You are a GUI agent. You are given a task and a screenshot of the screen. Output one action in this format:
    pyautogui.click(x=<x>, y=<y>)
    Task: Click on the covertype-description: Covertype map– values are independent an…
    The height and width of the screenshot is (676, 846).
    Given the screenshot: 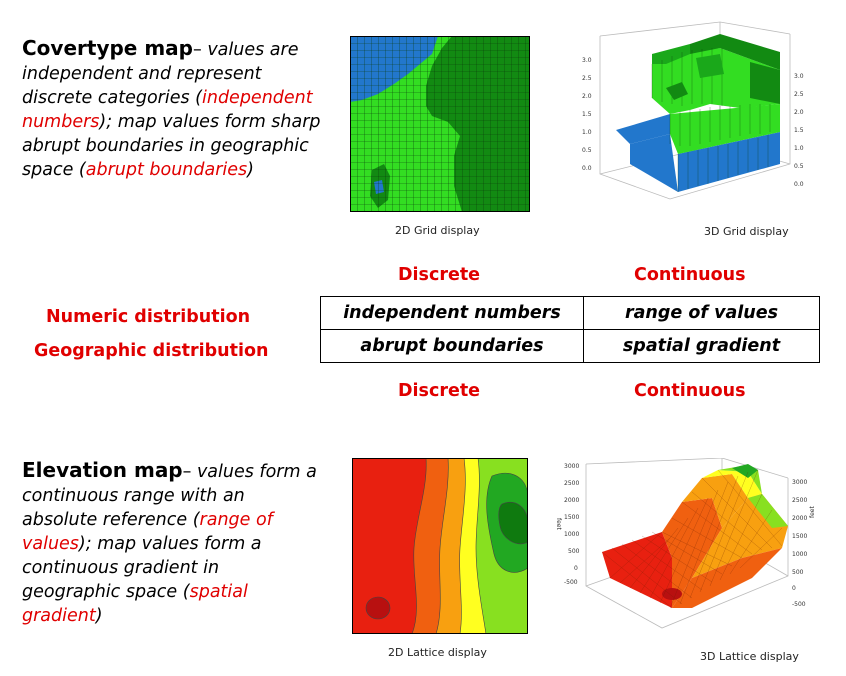 What is the action you would take?
    pyautogui.click(x=172, y=109)
    